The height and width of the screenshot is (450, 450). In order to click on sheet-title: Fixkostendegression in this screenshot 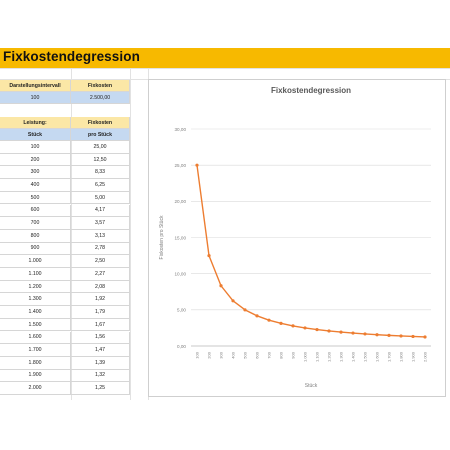, I will do `click(71, 56)`.